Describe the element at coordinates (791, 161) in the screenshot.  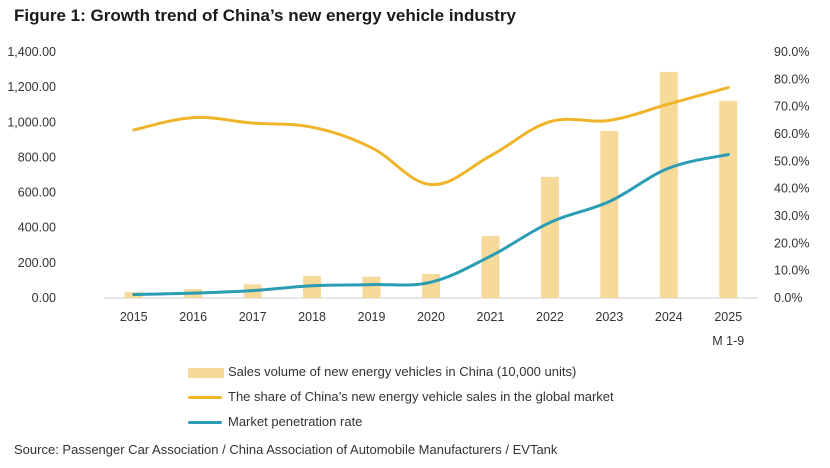
I see `y-right-tick-label: 50.0%` at that location.